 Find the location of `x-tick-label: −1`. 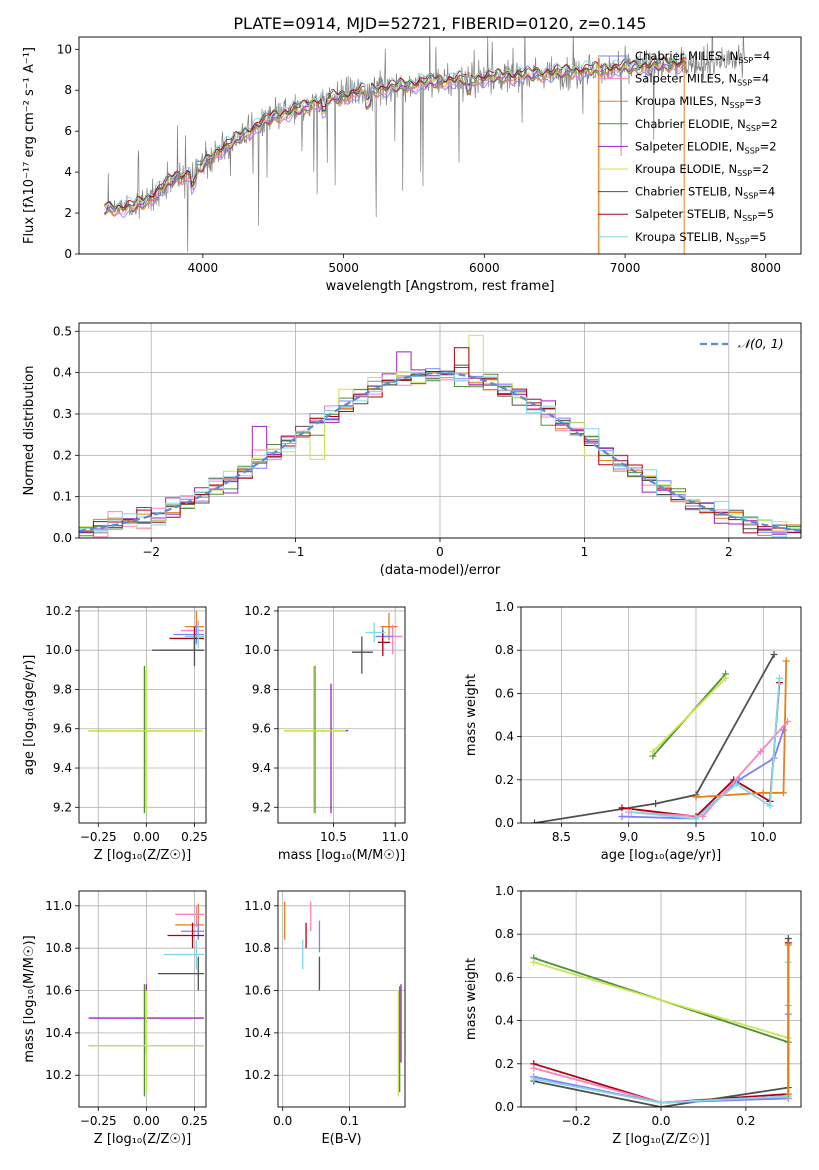

x-tick-label: −1 is located at coordinates (296, 552).